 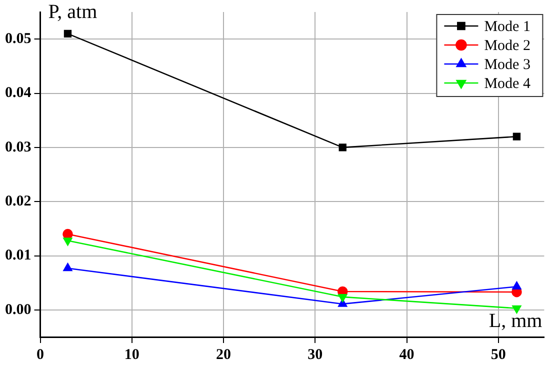 What do you see at coordinates (18, 201) in the screenshot?
I see `y-tick-label: 0.02` at bounding box center [18, 201].